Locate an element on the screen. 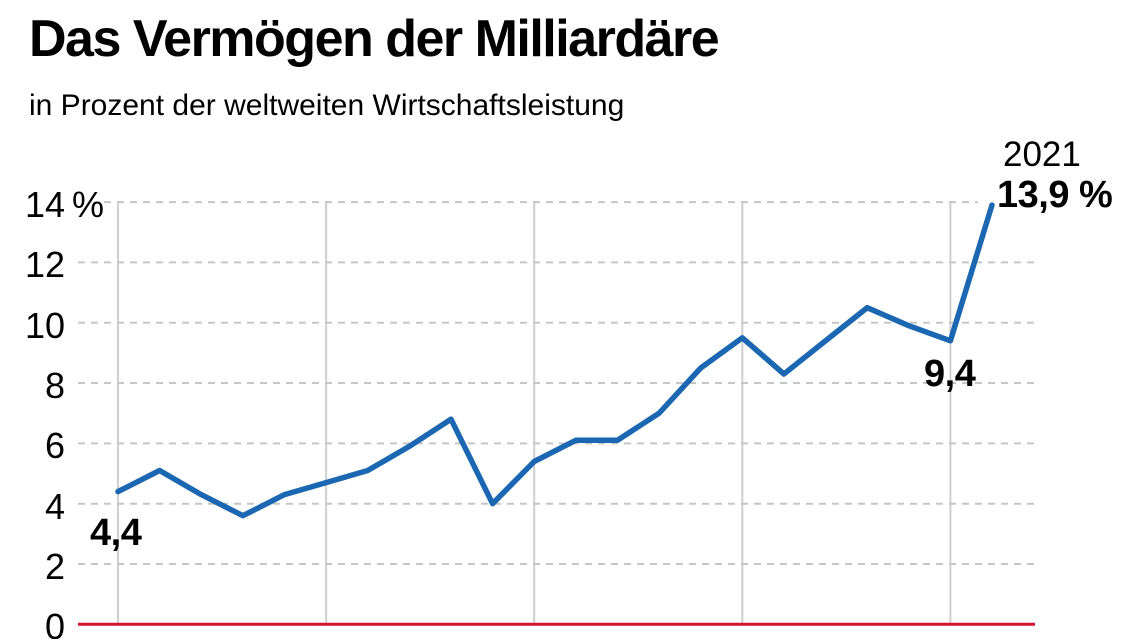  y-axis-unit-label: % is located at coordinates (88, 204).